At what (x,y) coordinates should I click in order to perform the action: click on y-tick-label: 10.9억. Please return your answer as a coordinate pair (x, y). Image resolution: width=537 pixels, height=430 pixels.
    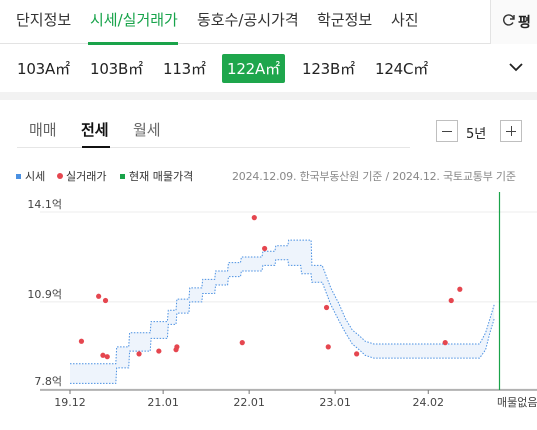
    Looking at the image, I should click on (44, 294).